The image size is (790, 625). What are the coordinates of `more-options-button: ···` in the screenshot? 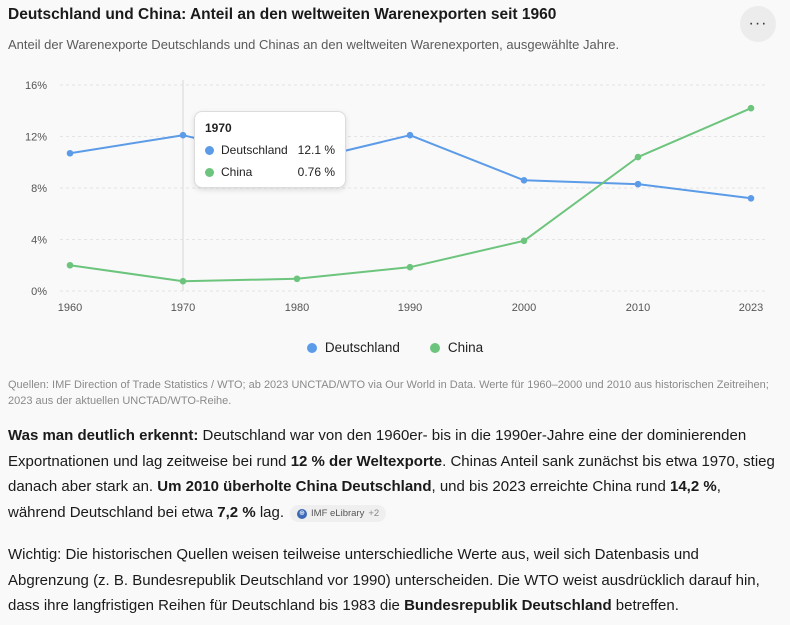 It's located at (758, 24).